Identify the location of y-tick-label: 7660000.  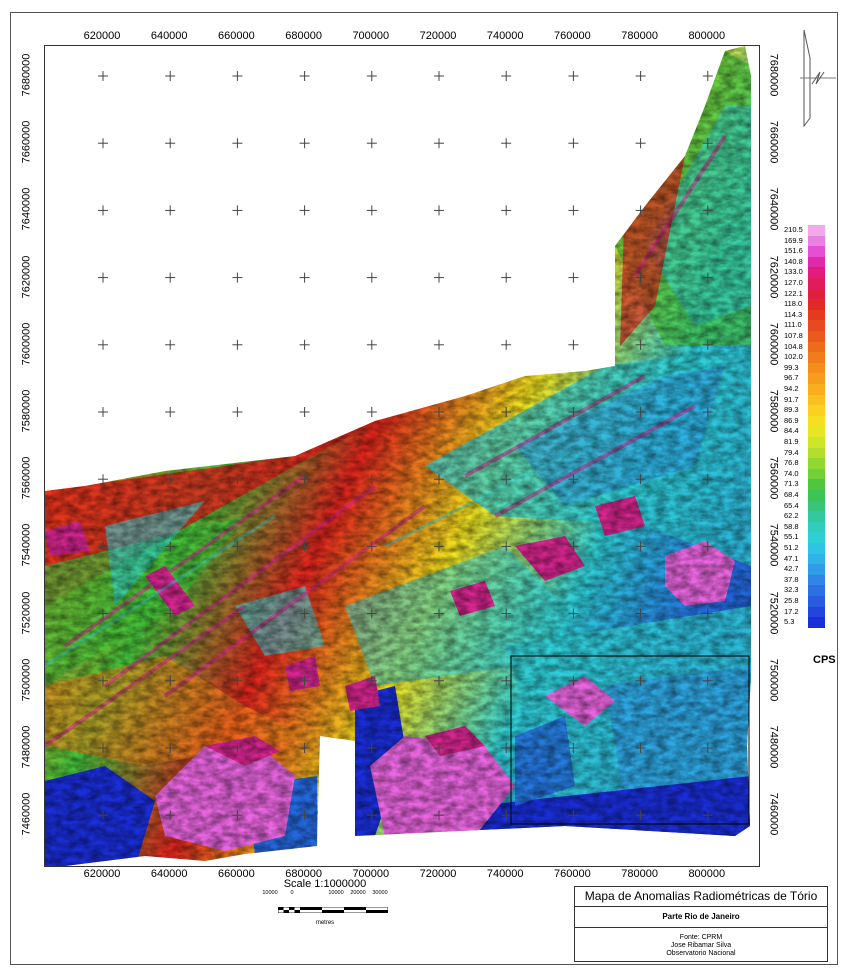
(26, 142).